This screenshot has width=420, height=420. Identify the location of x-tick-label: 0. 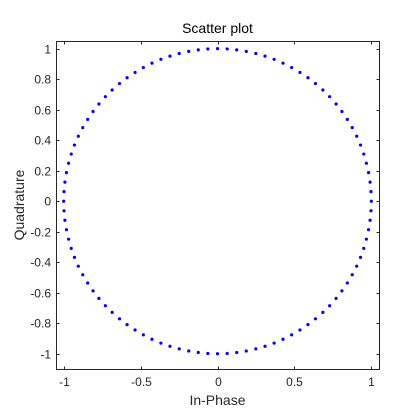
(218, 382).